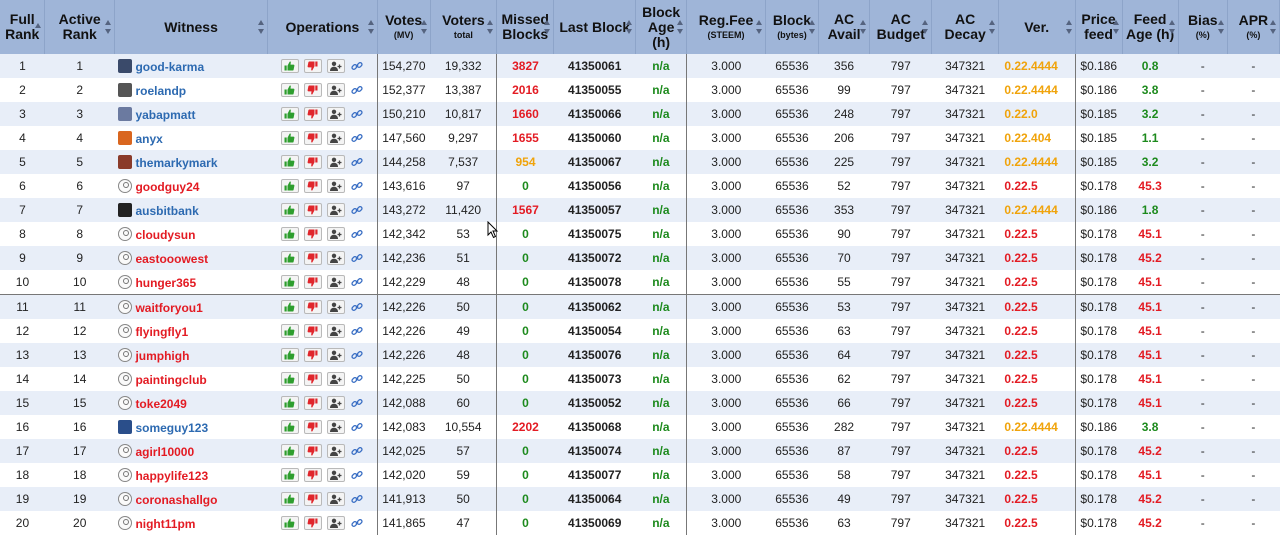  Describe the element at coordinates (1150, 27) in the screenshot. I see `col-header-feed-age: Feed Age (h)` at that location.